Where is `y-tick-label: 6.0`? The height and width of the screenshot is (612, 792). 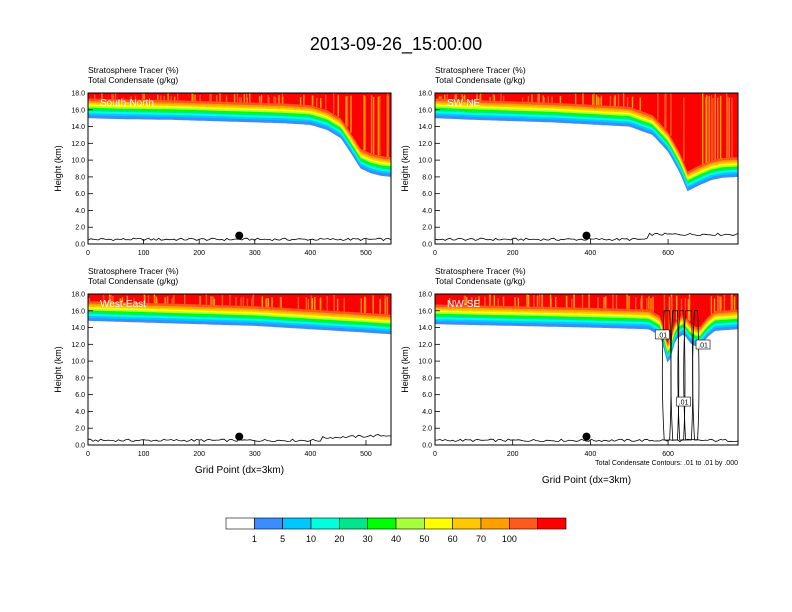
y-tick-label: 6.0 is located at coordinates (427, 194).